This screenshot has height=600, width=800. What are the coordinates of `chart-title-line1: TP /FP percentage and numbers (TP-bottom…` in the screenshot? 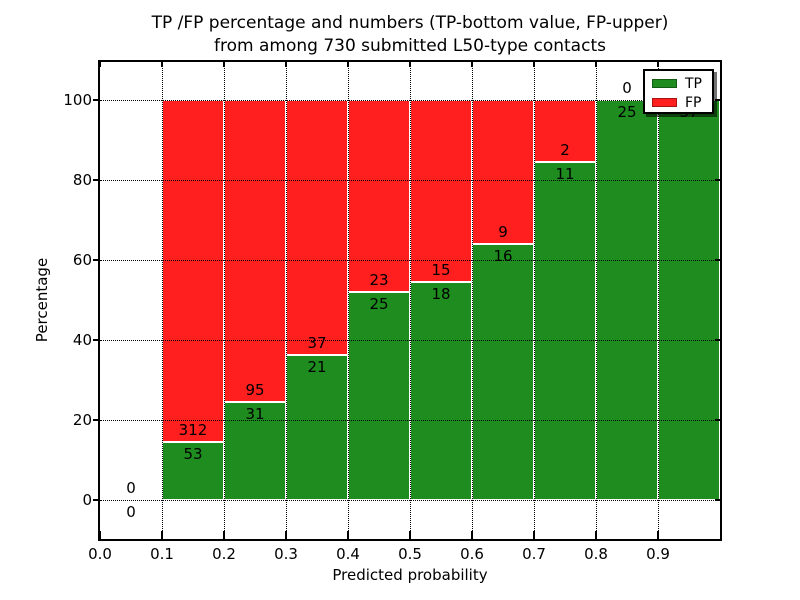 It's located at (410, 23).